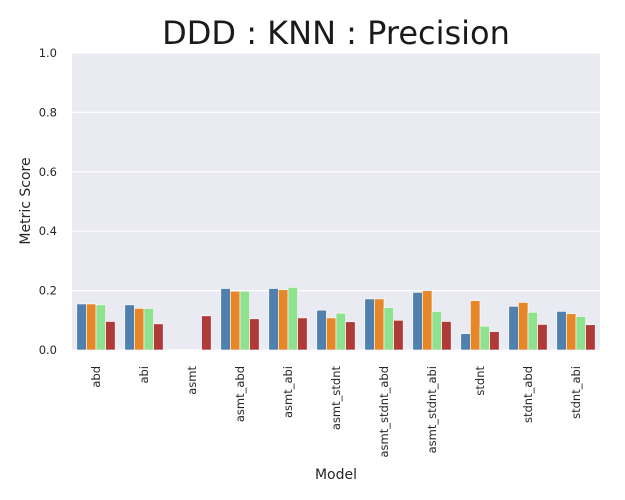 The image size is (625, 500). What do you see at coordinates (528, 394) in the screenshot?
I see `x-tick-label: stdnt_abd` at bounding box center [528, 394].